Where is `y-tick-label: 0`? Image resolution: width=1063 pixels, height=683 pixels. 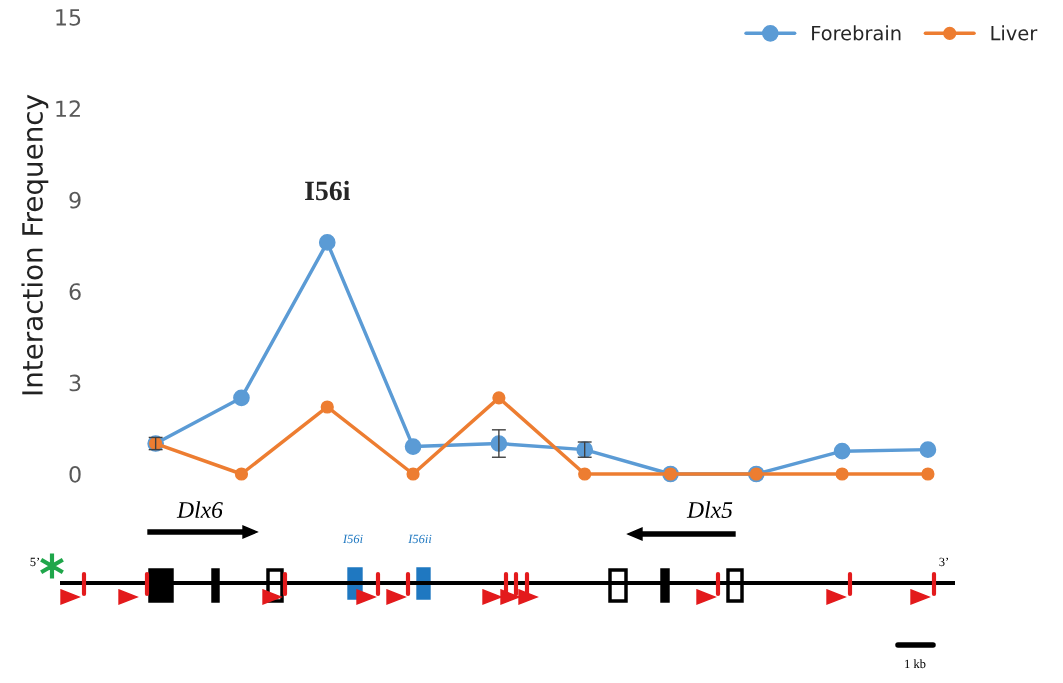
y-tick-label: 0 is located at coordinates (75, 474).